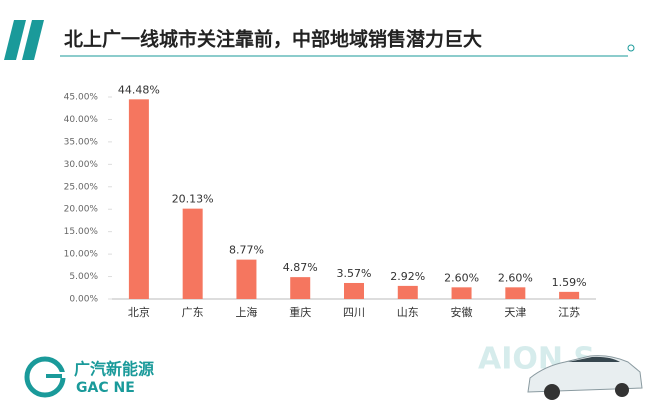 The image size is (660, 412). I want to click on value-label: 1.59%, so click(569, 282).